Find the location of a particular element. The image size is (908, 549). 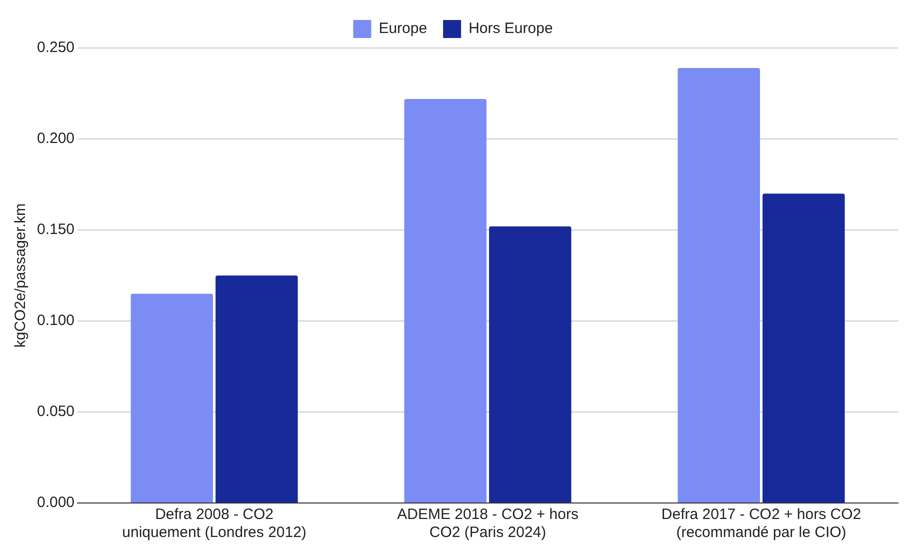

y-axis-title: kgCO2e/passager.km is located at coordinates (21, 275).